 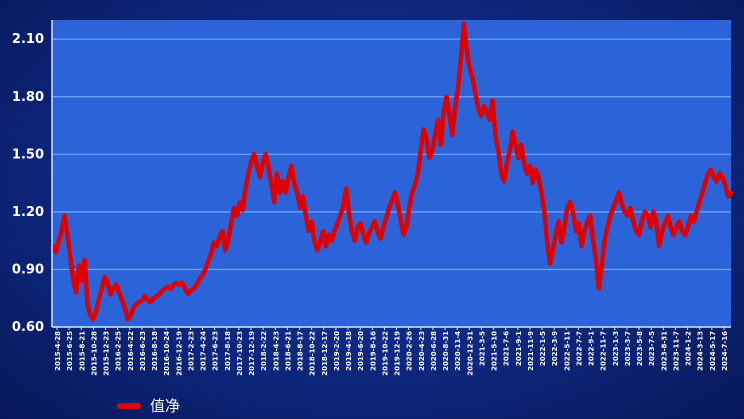 What do you see at coordinates (240, 353) in the screenshot?
I see `x-tick-label: 2017-10-23` at bounding box center [240, 353].